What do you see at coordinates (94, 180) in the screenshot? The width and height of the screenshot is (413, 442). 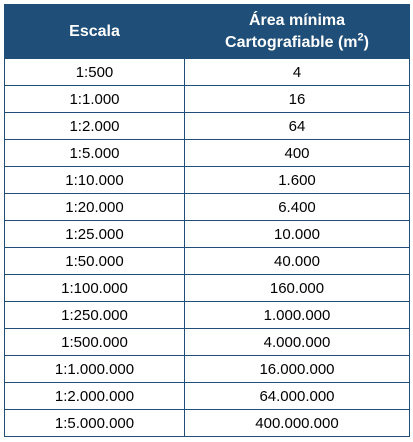 I see `cell-escala: 1:10.000` at bounding box center [94, 180].